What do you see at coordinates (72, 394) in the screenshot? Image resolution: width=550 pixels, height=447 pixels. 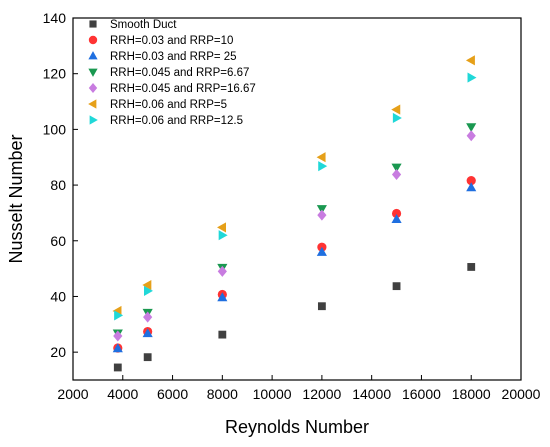 I see `x-tick-label: 2000` at bounding box center [72, 394].